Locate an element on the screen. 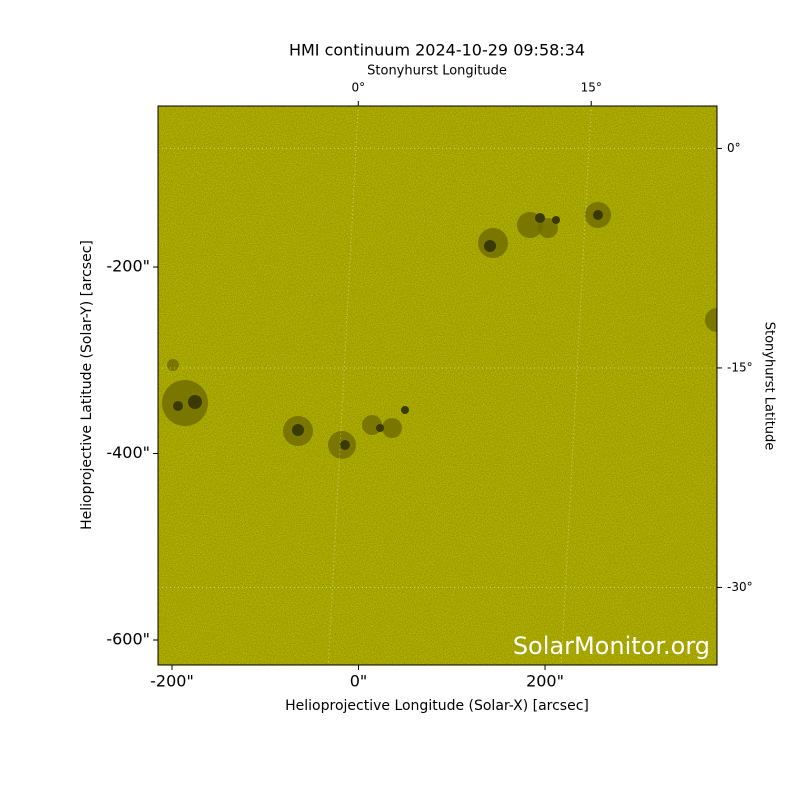 This screenshot has height=800, width=800. y-tick-label: -400" is located at coordinates (128, 452).